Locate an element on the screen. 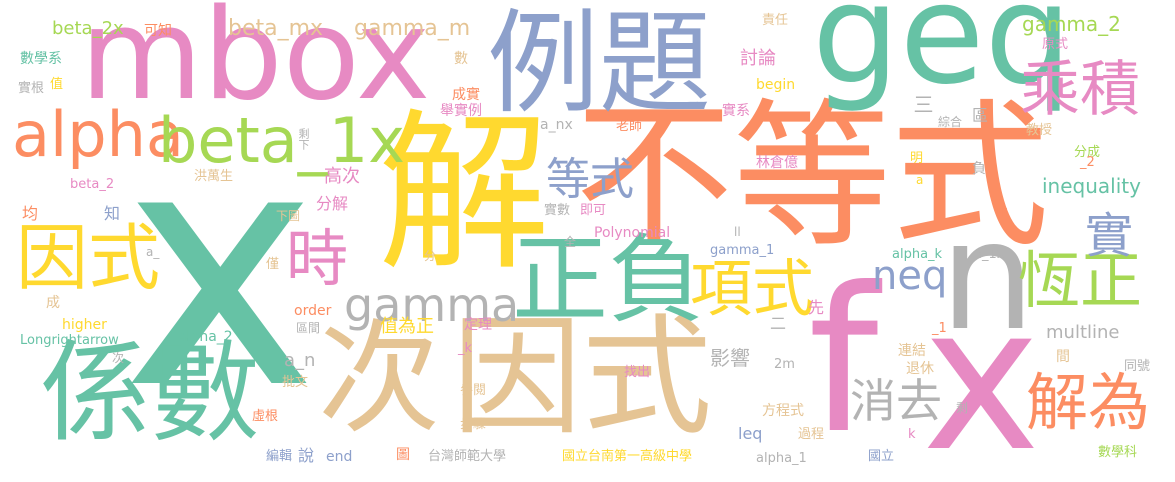  word-beta-1x: beta_1x is located at coordinates (281, 141).